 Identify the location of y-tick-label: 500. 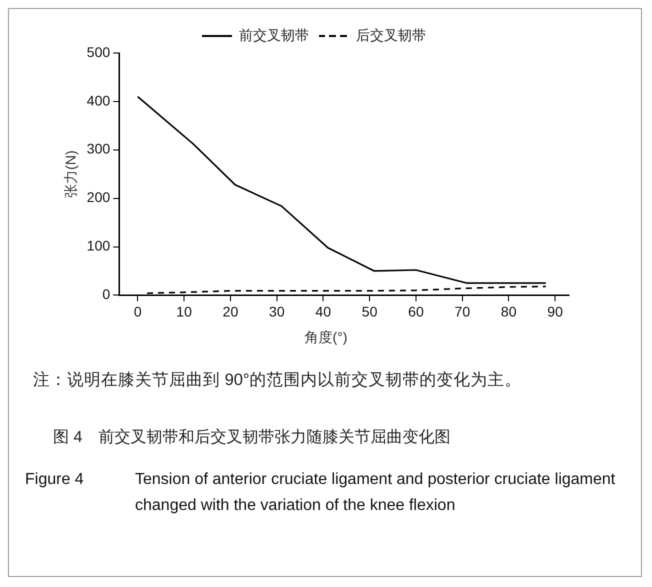
(98, 52).